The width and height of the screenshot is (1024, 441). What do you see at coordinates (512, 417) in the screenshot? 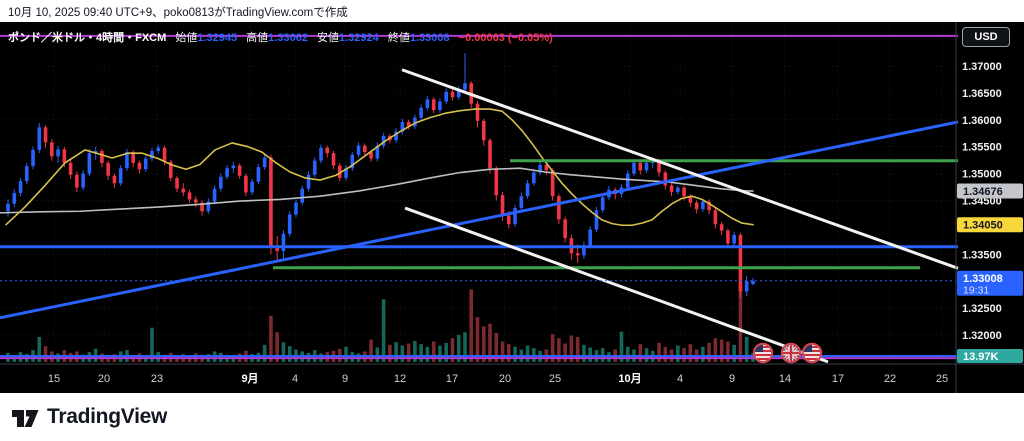
I see `footer-bar: TradingView` at bounding box center [512, 417].